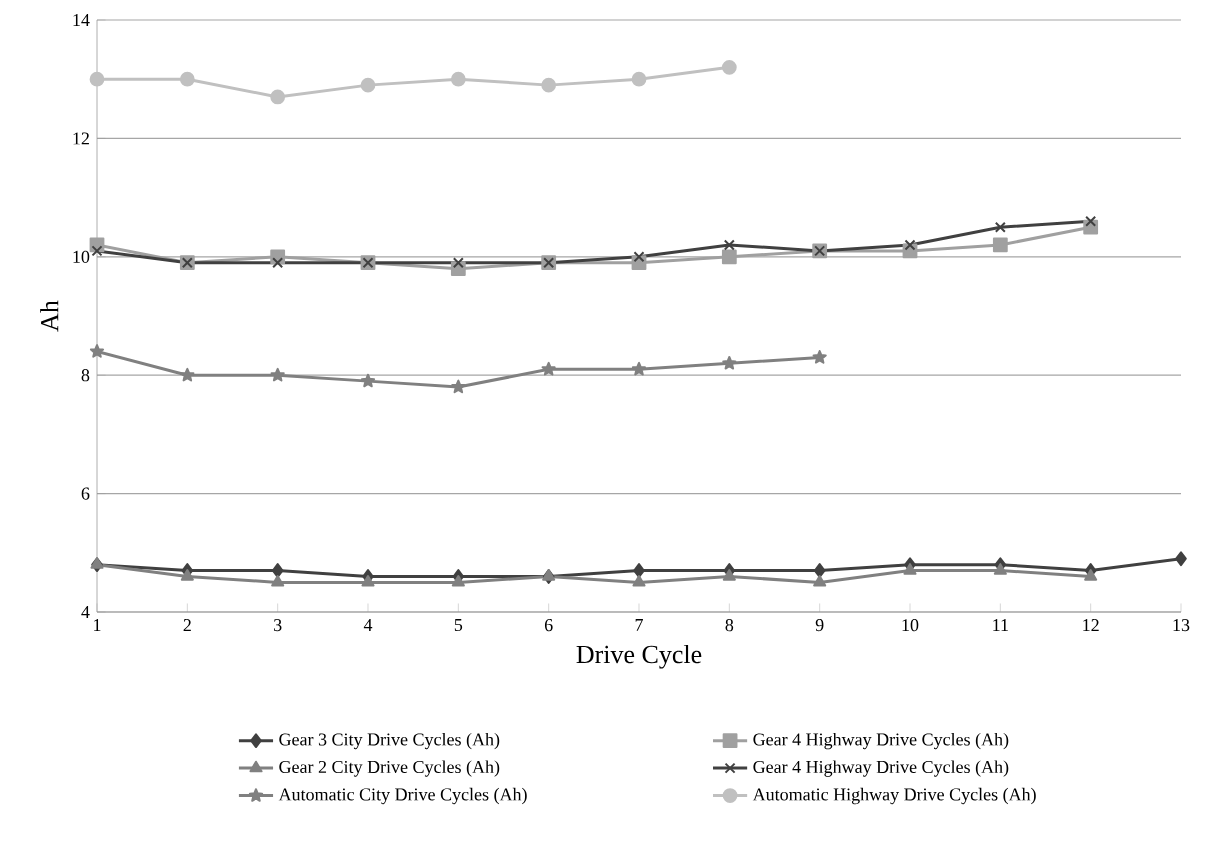 Image resolution: width=1207 pixels, height=848 pixels. What do you see at coordinates (389, 741) in the screenshot?
I see `legend-label: Gear 3 City Drive Cycles (Ah)` at bounding box center [389, 741].